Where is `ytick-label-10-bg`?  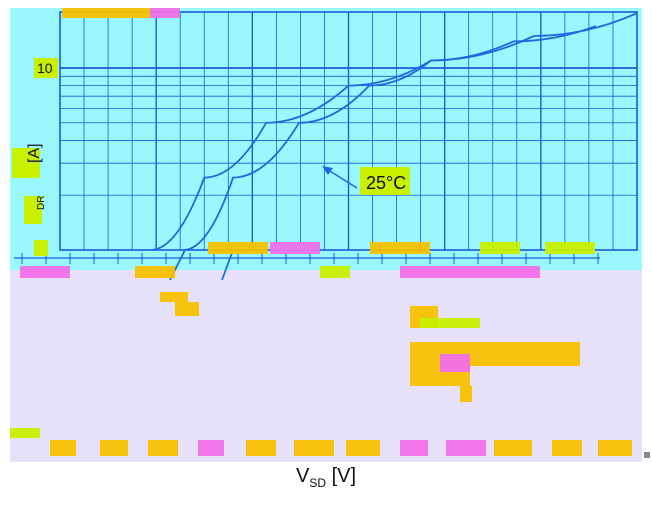 ytick-label-10-bg is located at coordinates (46, 68).